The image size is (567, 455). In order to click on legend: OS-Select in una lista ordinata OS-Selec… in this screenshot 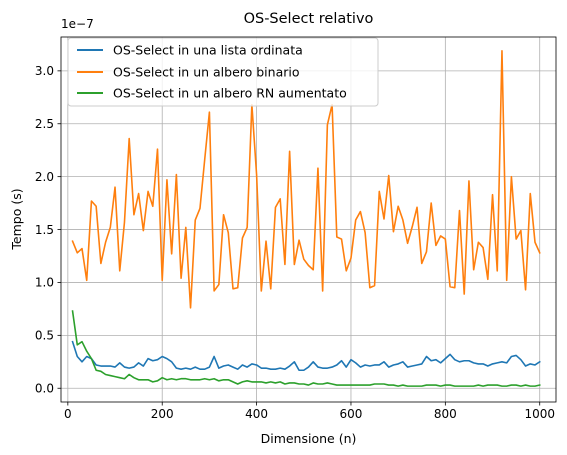, I will do `click(223, 72)`.